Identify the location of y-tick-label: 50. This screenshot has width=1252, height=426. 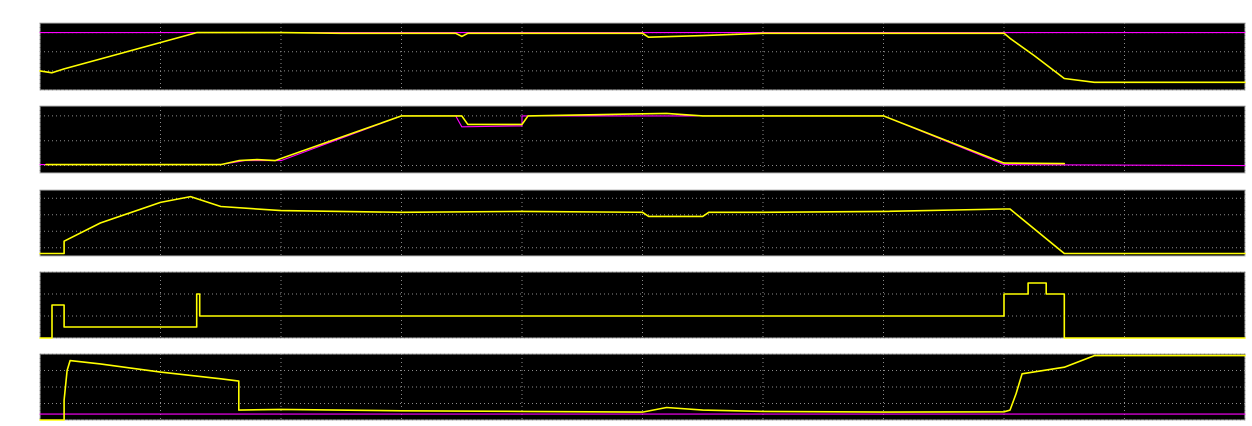
(30, 404).